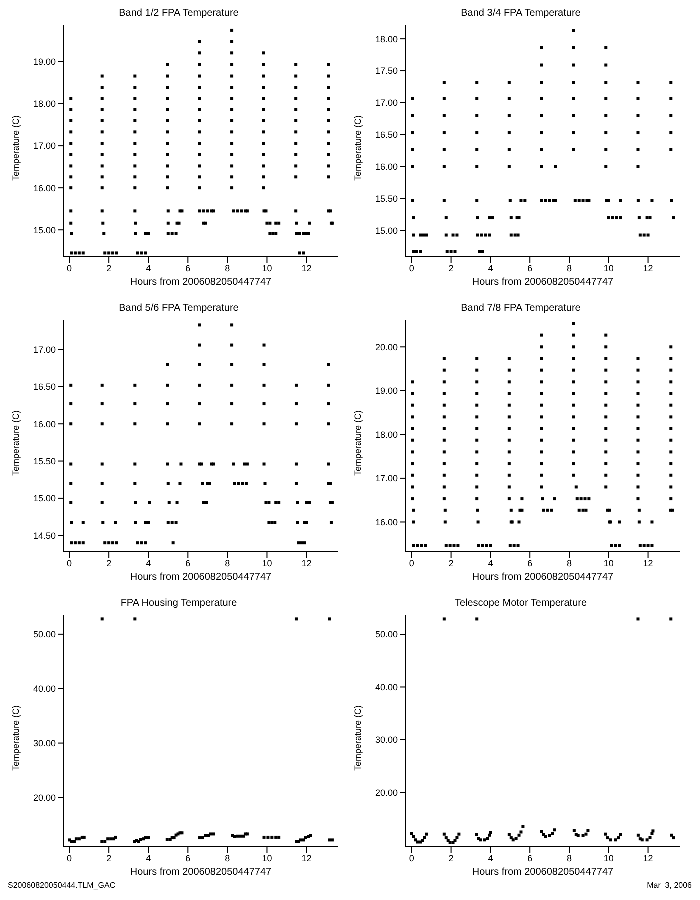 This screenshot has width=700, height=900. Describe the element at coordinates (179, 604) in the screenshot. I see `chart-title: FPA Housing Temperature` at that location.